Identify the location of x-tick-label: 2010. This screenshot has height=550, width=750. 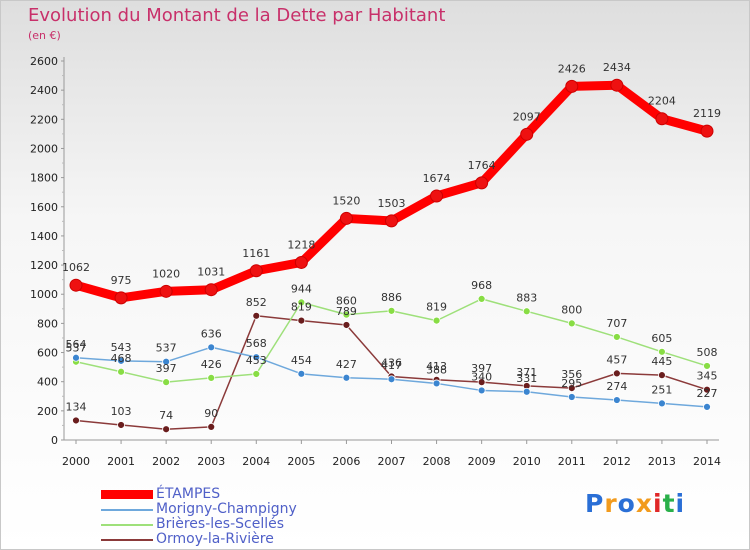
(527, 461).